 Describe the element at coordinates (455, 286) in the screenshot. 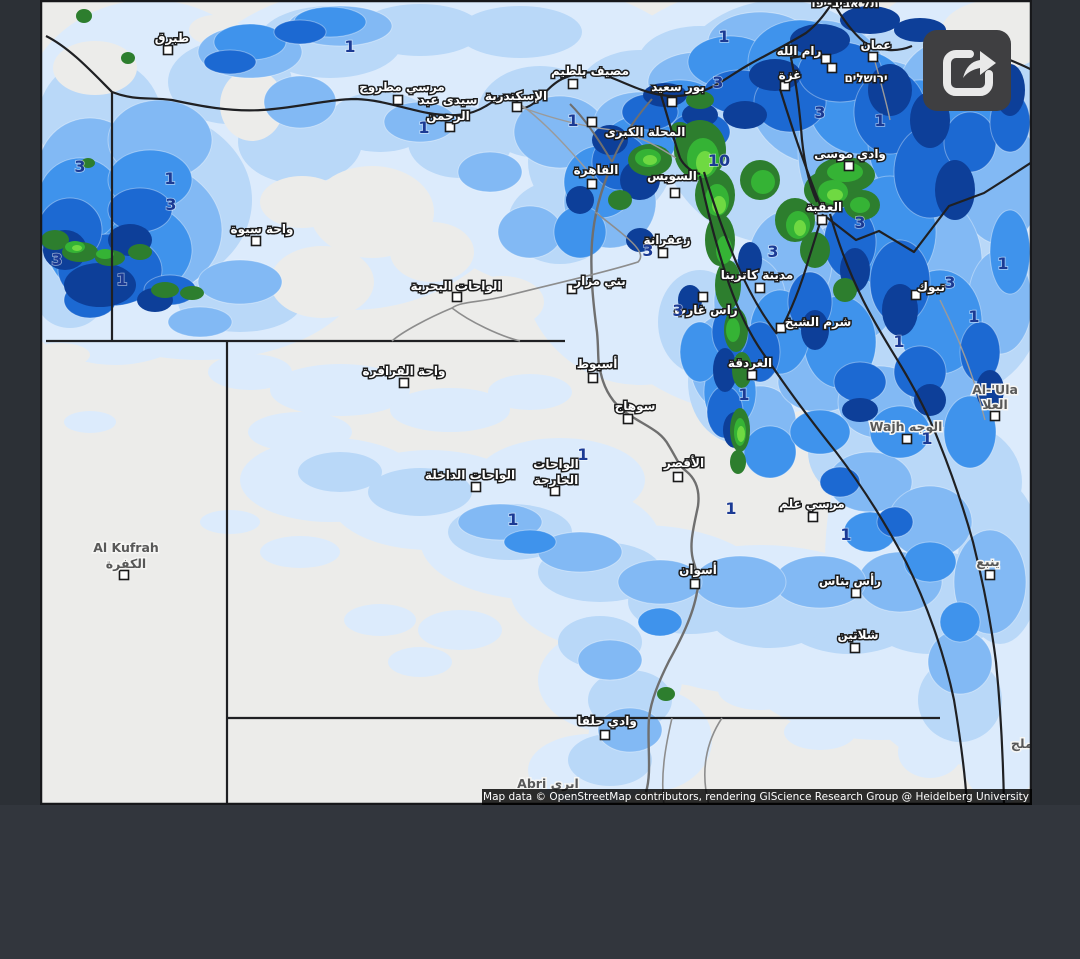

I see `city-label: الواحات البحرية` at that location.